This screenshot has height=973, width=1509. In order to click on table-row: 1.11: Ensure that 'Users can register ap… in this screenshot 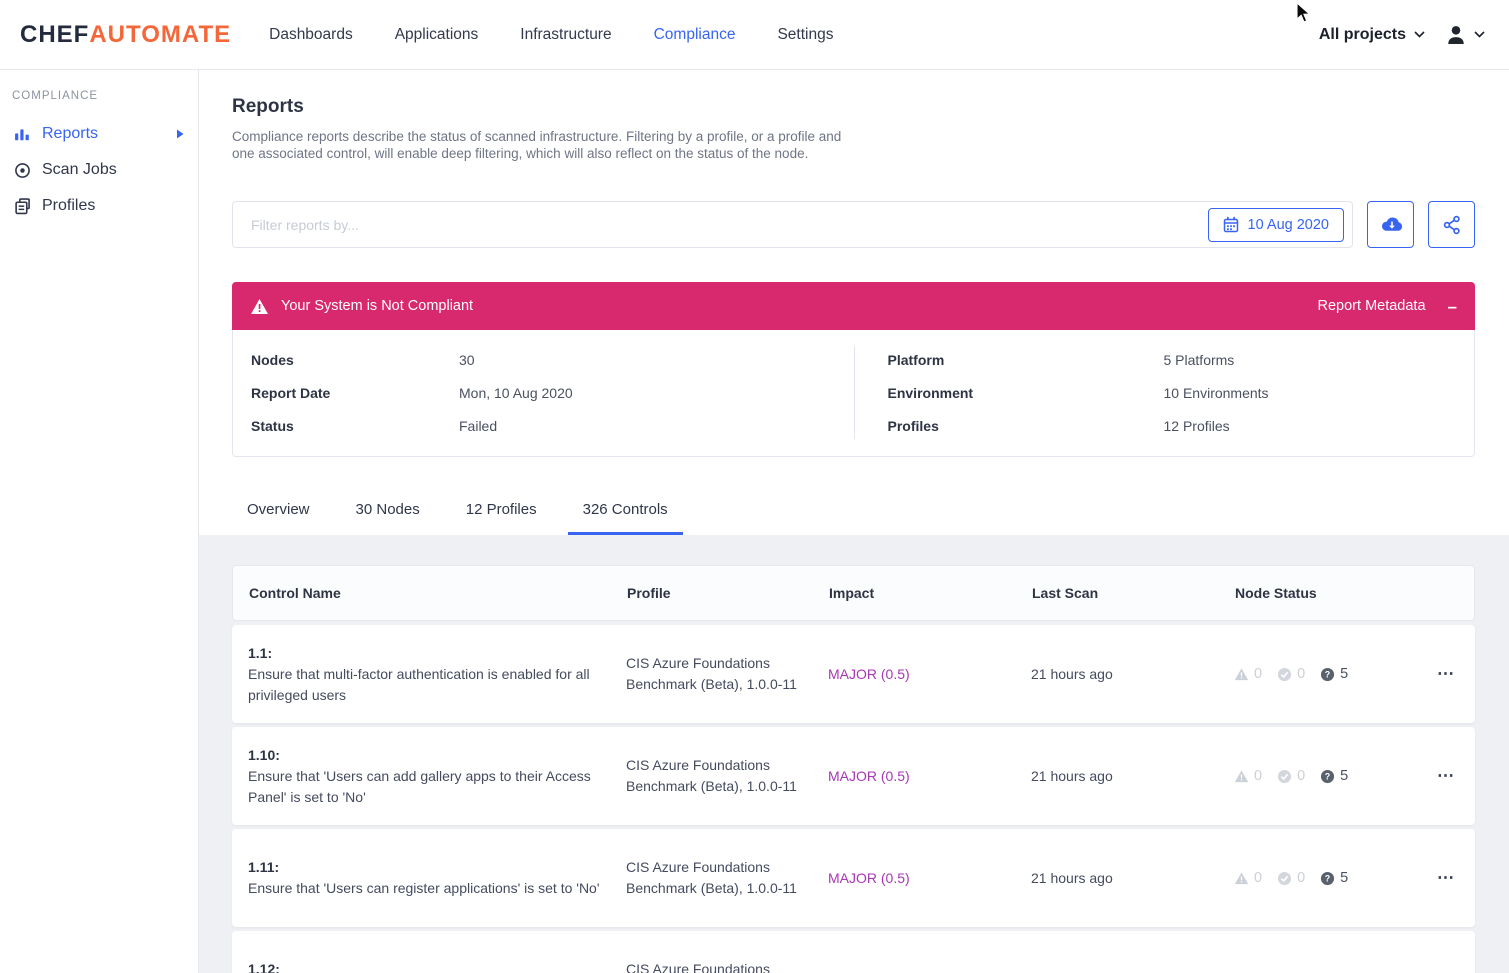, I will do `click(853, 878)`.